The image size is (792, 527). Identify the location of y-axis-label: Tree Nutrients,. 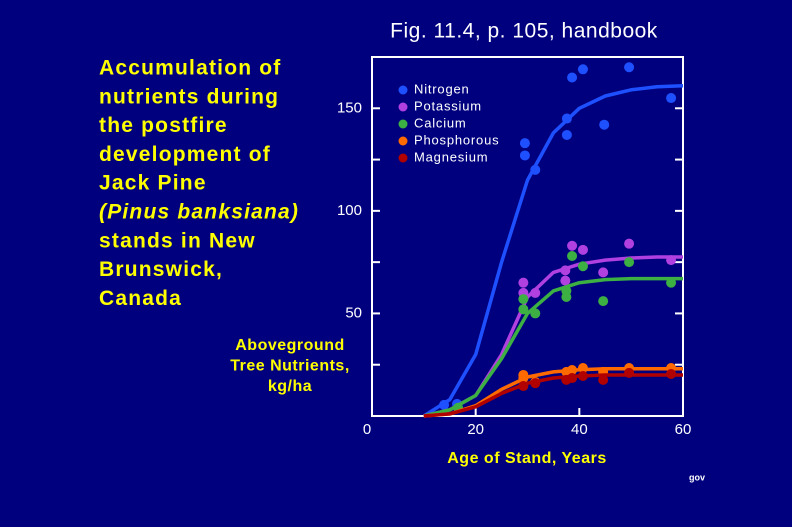
(290, 366).